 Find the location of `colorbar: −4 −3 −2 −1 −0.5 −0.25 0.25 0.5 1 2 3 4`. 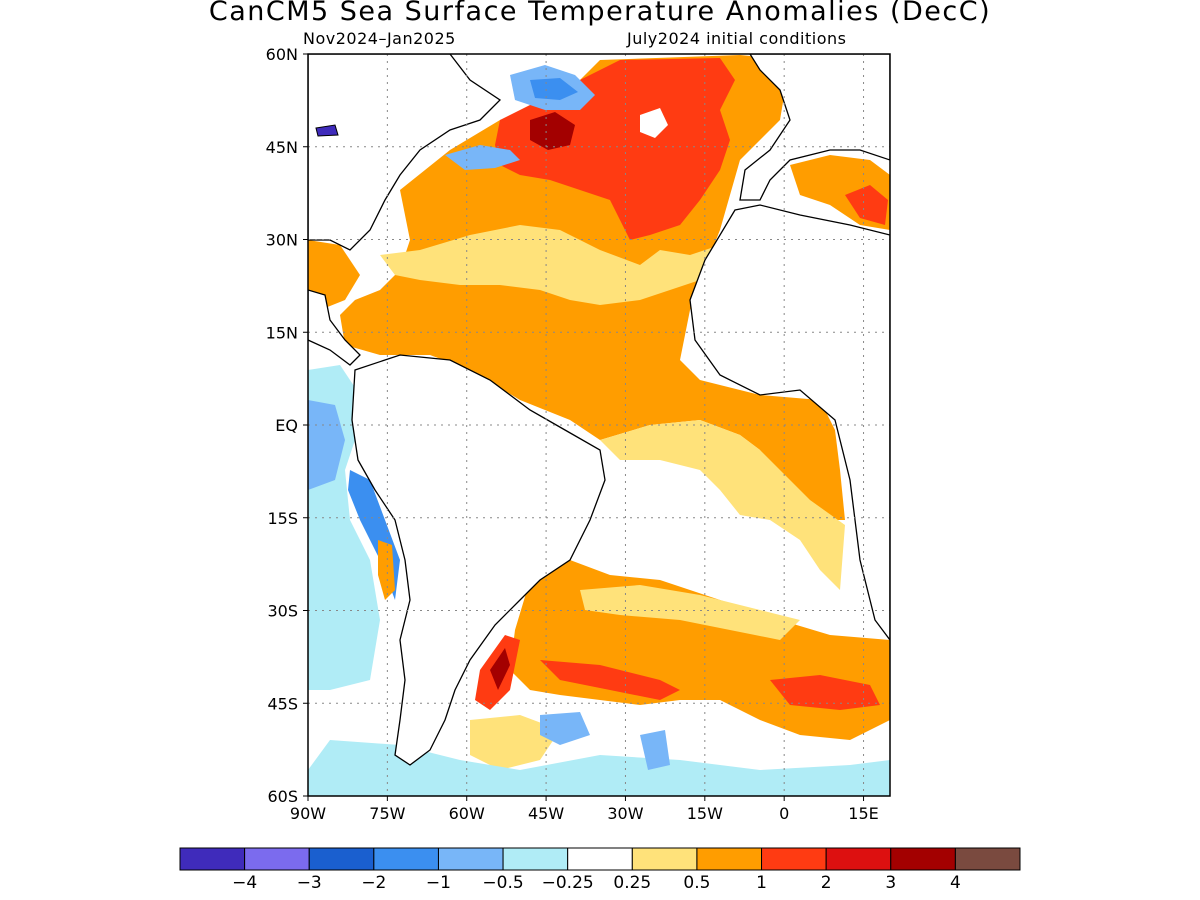

colorbar: −4 −3 −2 −1 −0.5 −0.25 0.25 0.5 1 2 3 4 is located at coordinates (600, 870).